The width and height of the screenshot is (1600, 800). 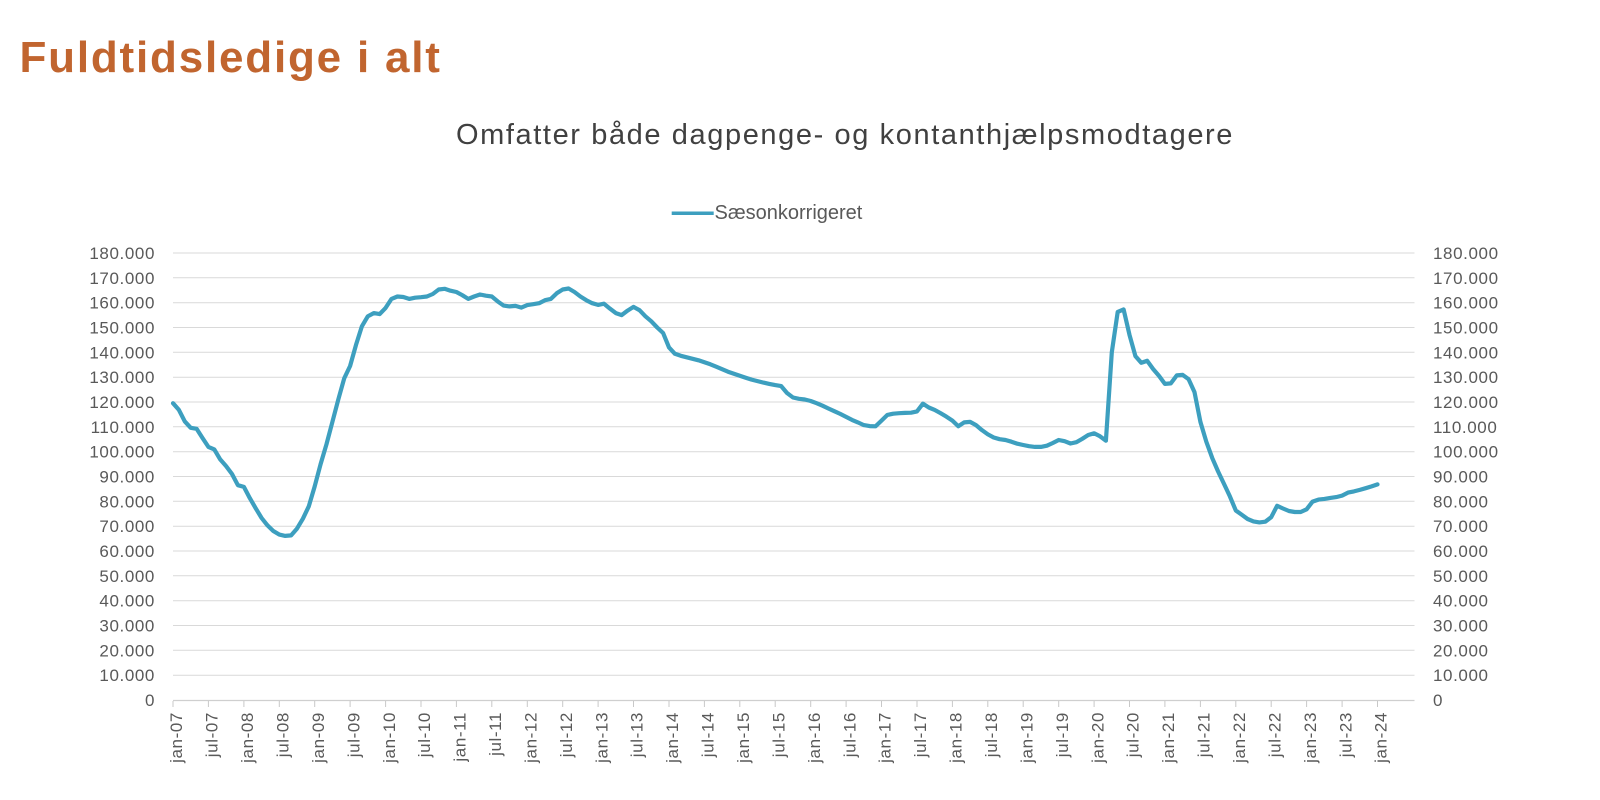 I want to click on svg-text: jan-17, so click(x=885, y=738).